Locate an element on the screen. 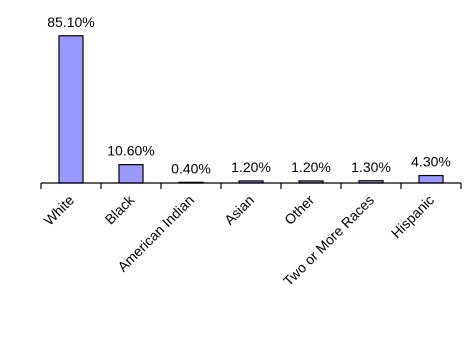 This screenshot has height=349, width=470. data-label: 0.40% is located at coordinates (191, 168).